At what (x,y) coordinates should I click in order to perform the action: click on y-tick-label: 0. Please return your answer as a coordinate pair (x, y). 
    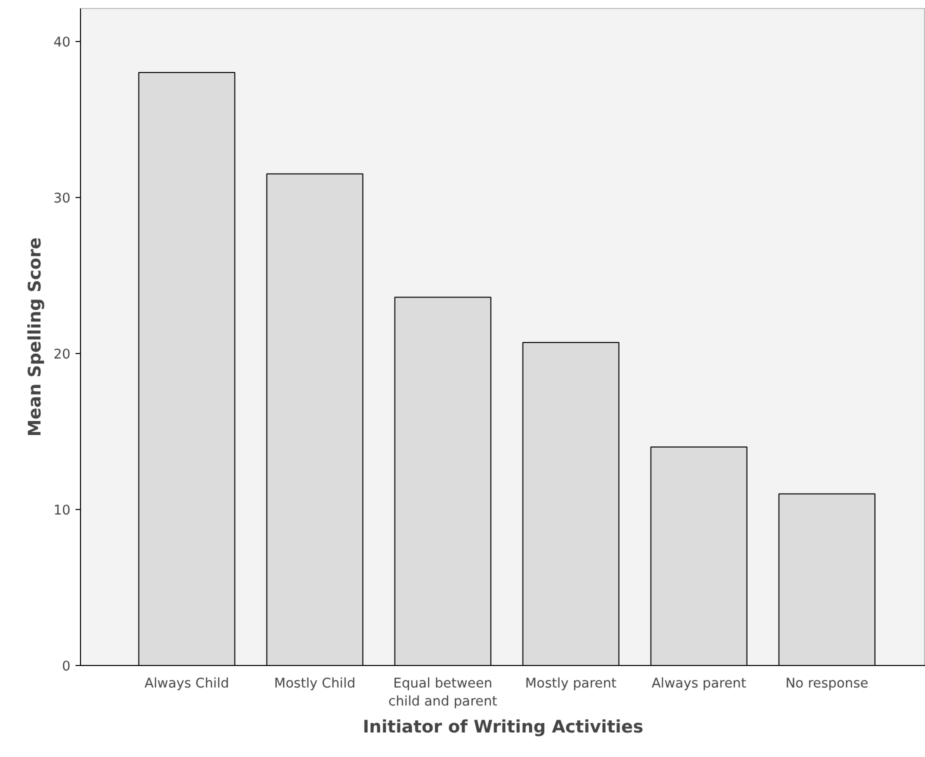
    Looking at the image, I should click on (66, 667).